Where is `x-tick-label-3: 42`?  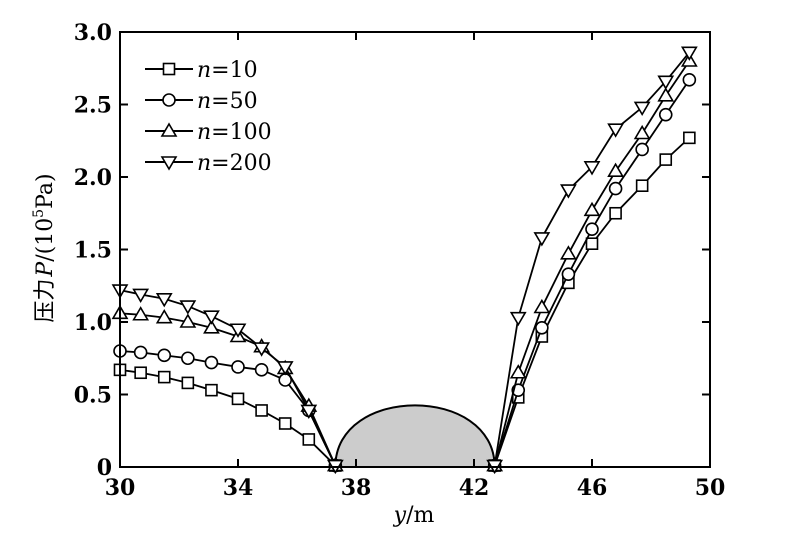
x-tick-label-3: 42 is located at coordinates (474, 488).